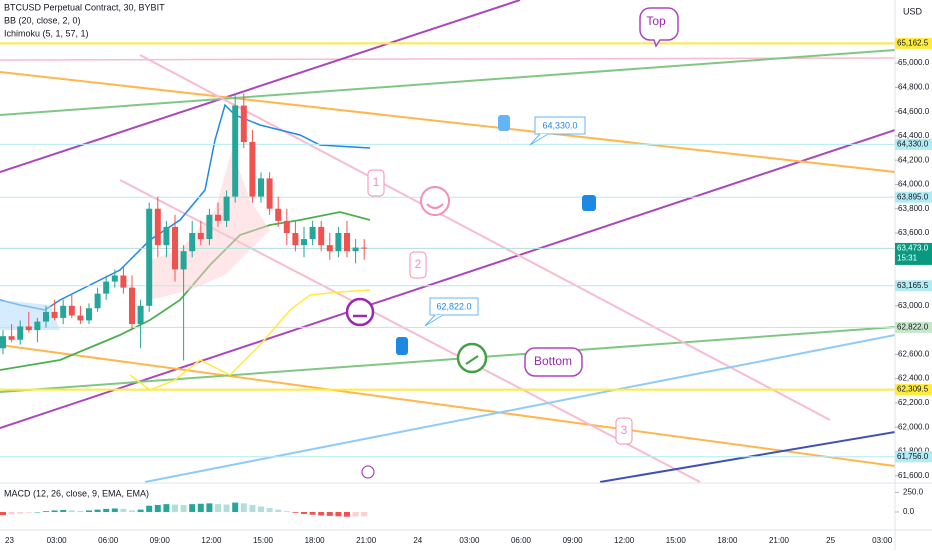  Describe the element at coordinates (913, 144) in the screenshot. I see `price-tag-label: 64,330.0` at that location.